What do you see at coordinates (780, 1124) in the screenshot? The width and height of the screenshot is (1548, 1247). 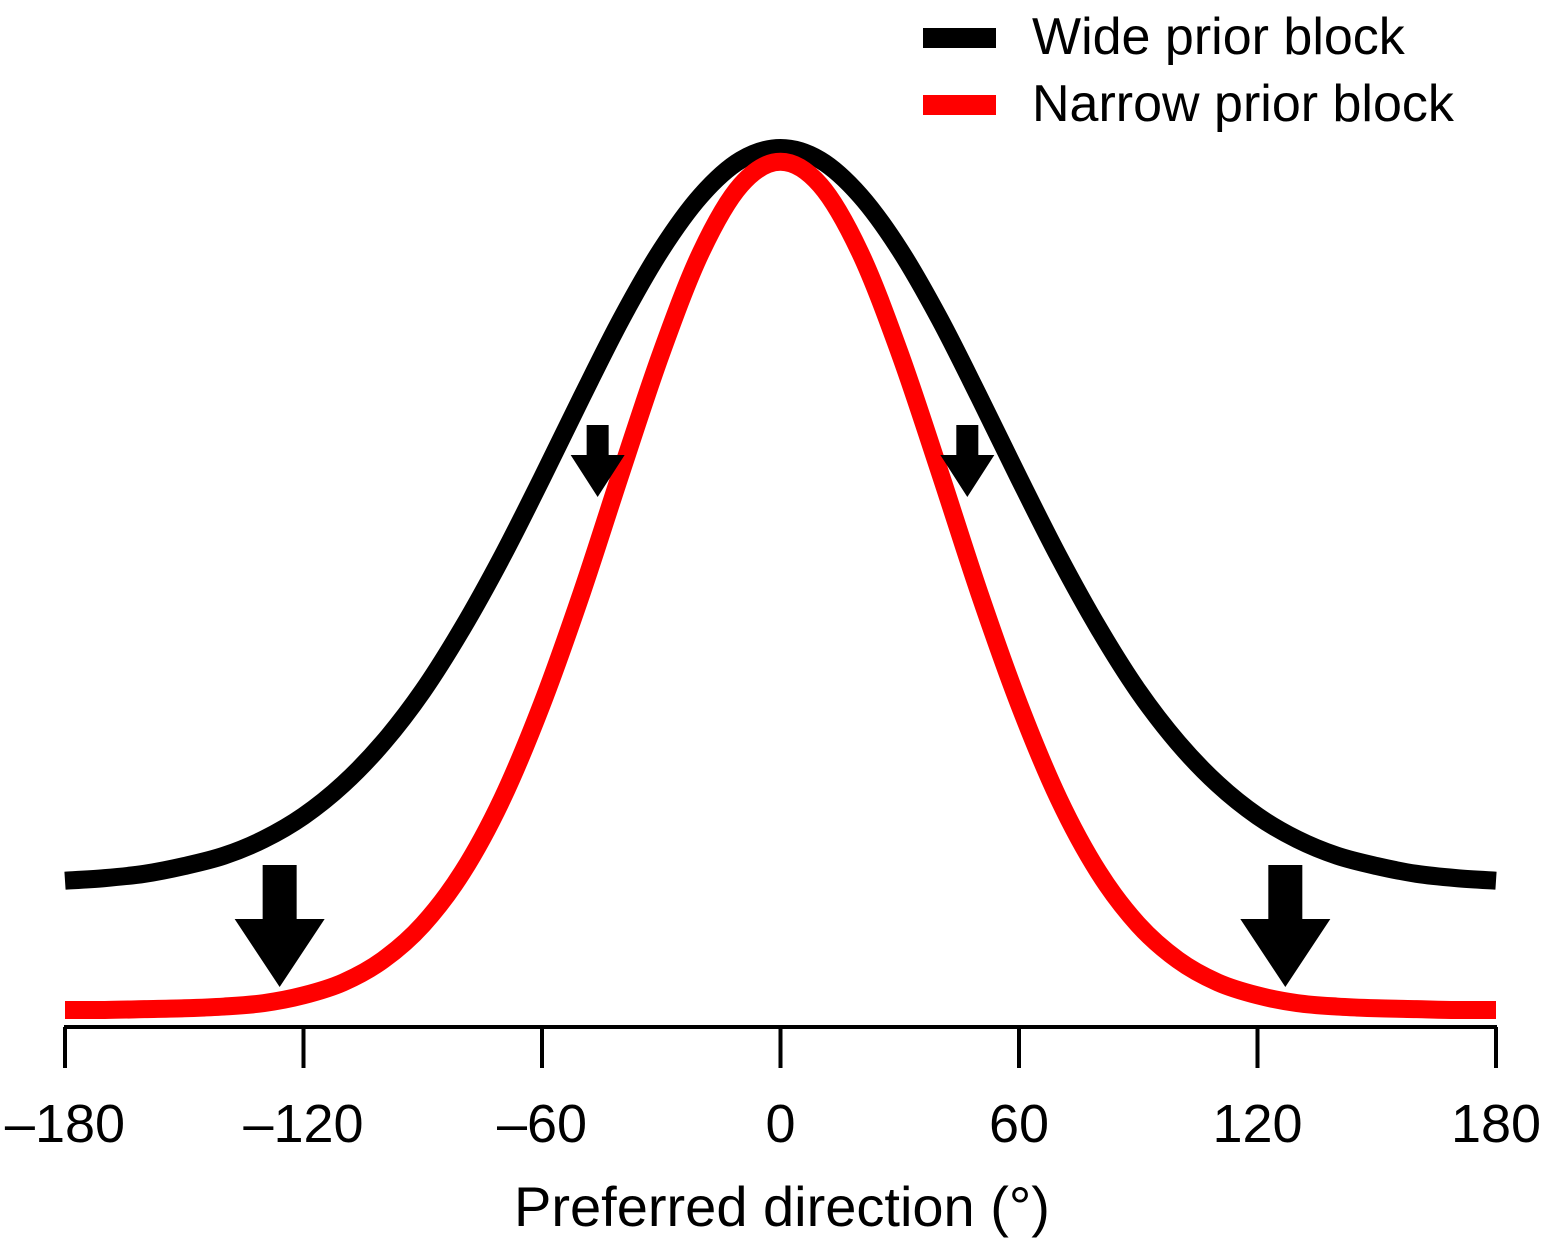 I see `x-tick-label: 0` at bounding box center [780, 1124].